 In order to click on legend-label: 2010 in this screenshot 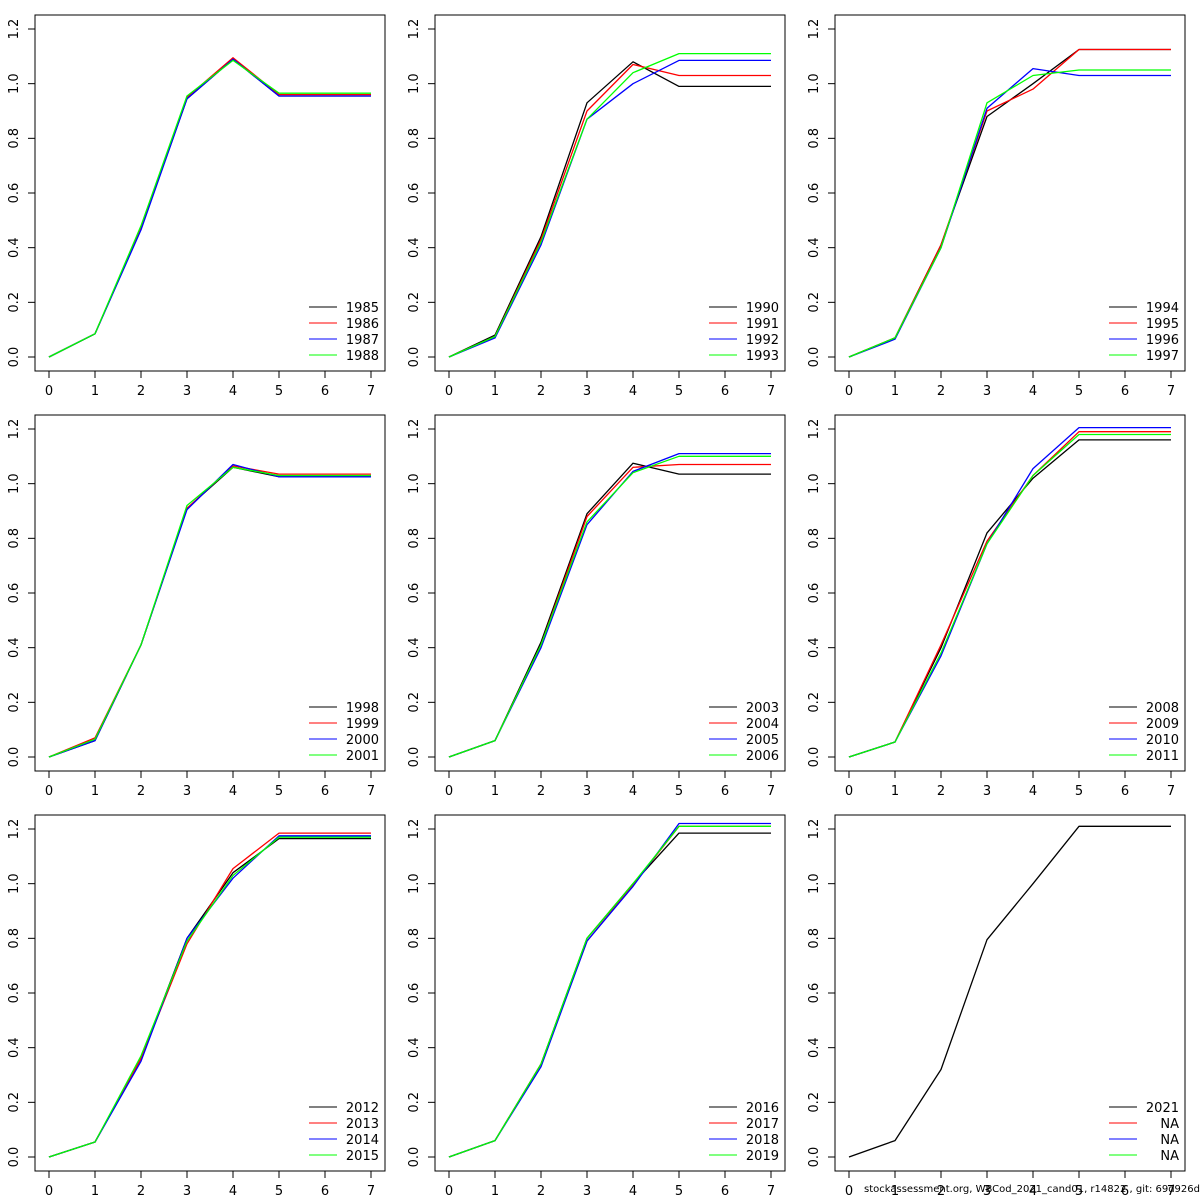, I will do `click(1162, 740)`.